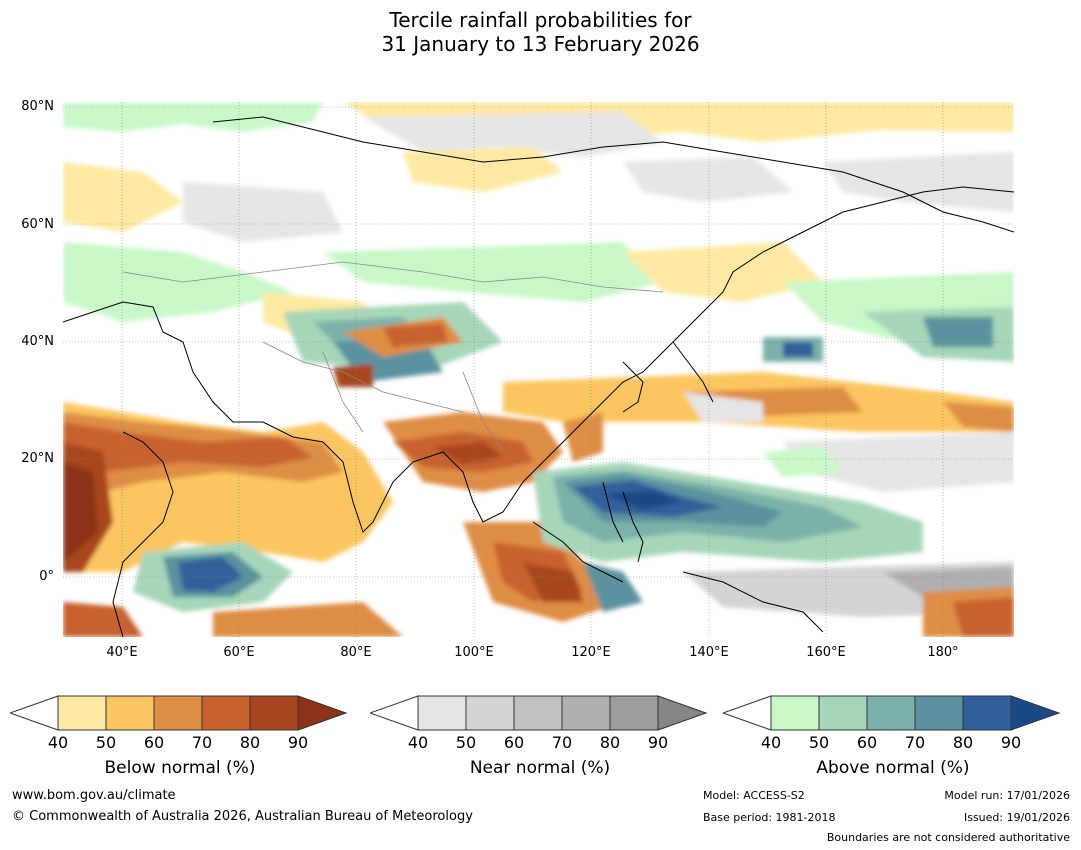  Describe the element at coordinates (826, 652) in the screenshot. I see `lon-label-160e: 160°E` at that location.